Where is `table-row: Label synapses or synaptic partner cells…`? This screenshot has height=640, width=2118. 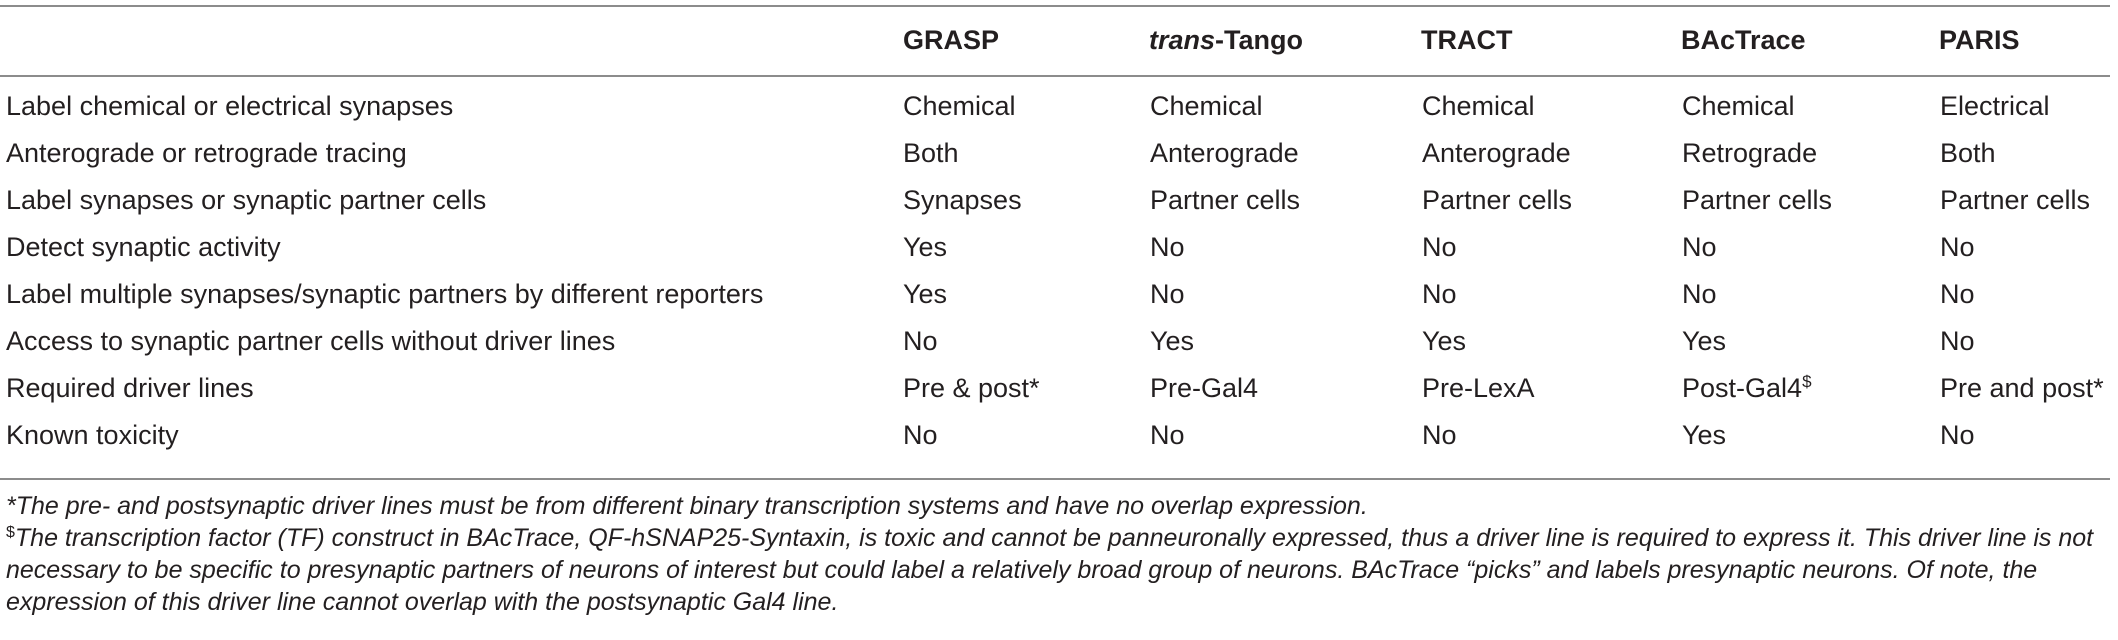
table-row: Label synapses or synaptic partner cells… is located at coordinates (1055, 200).